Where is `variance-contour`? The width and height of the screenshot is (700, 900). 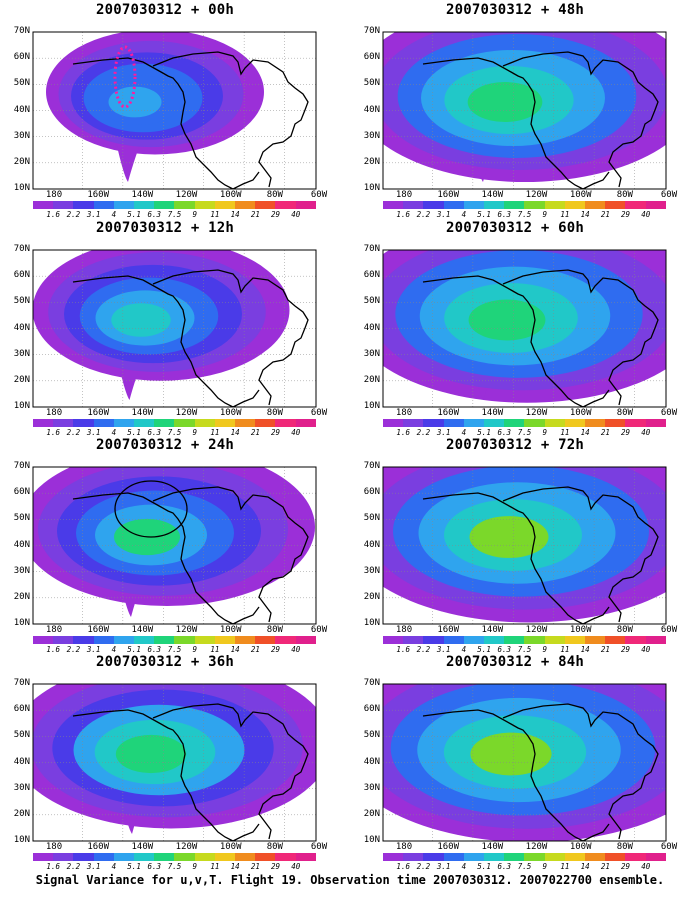
variance-contour is located at coordinates (511, 754).